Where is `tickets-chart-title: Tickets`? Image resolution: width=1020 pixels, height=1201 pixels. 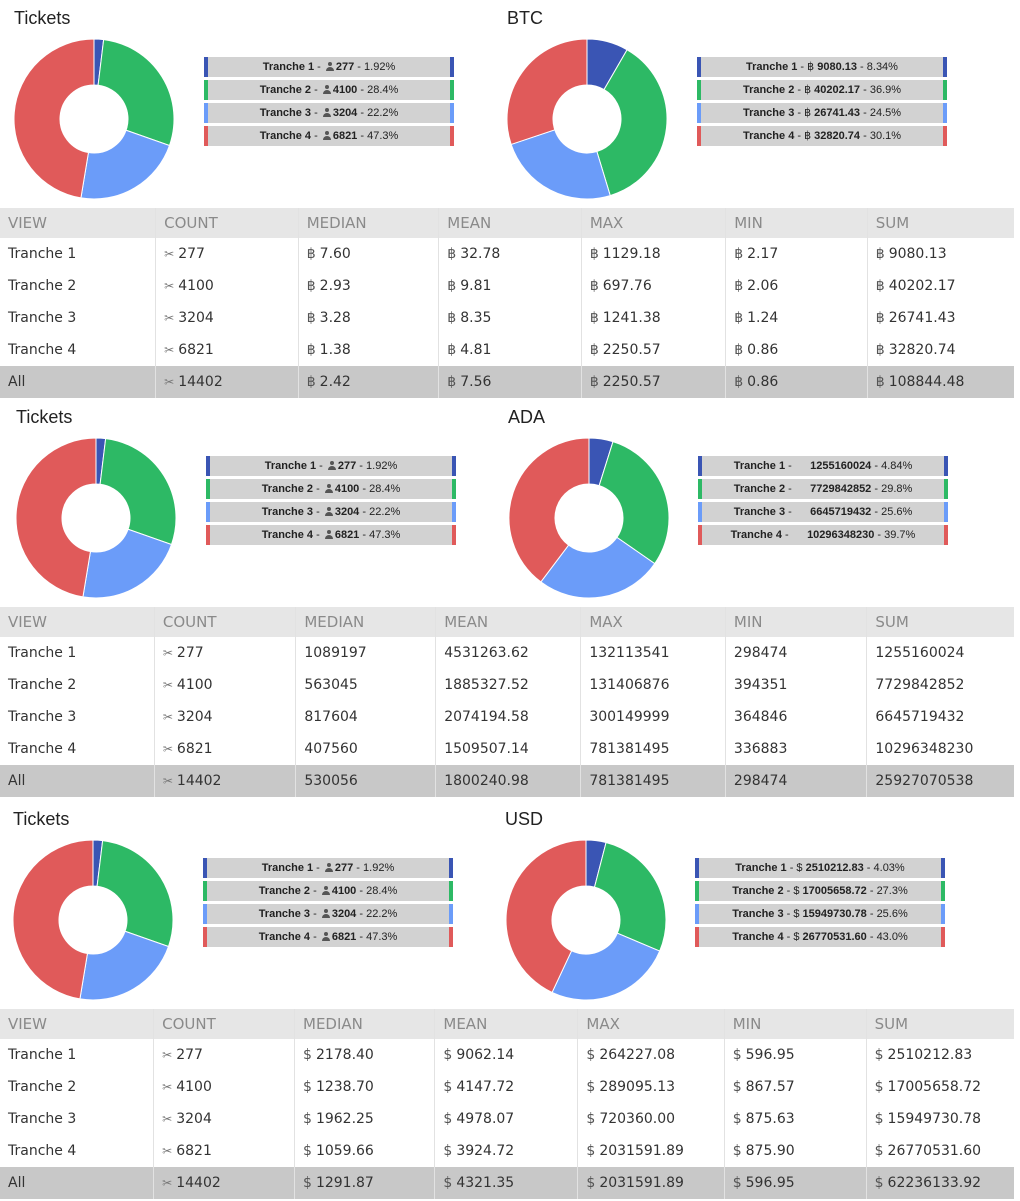 tickets-chart-title: Tickets is located at coordinates (42, 18).